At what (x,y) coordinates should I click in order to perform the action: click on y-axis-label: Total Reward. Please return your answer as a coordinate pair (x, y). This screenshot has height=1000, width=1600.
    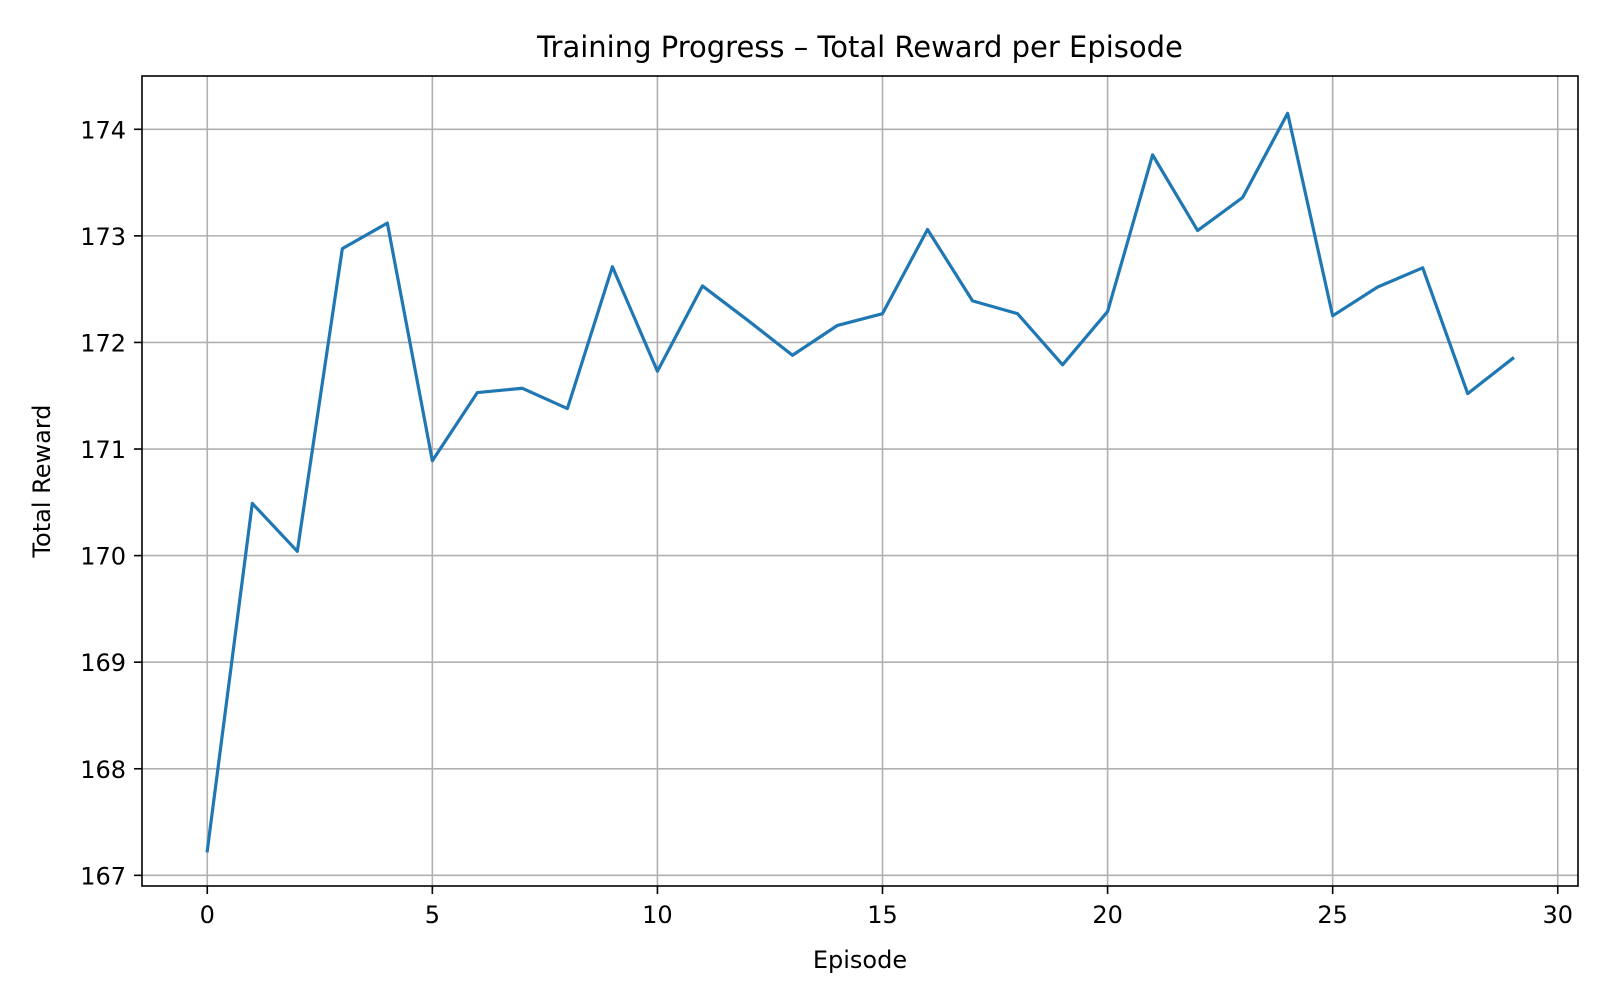
    Looking at the image, I should click on (42, 481).